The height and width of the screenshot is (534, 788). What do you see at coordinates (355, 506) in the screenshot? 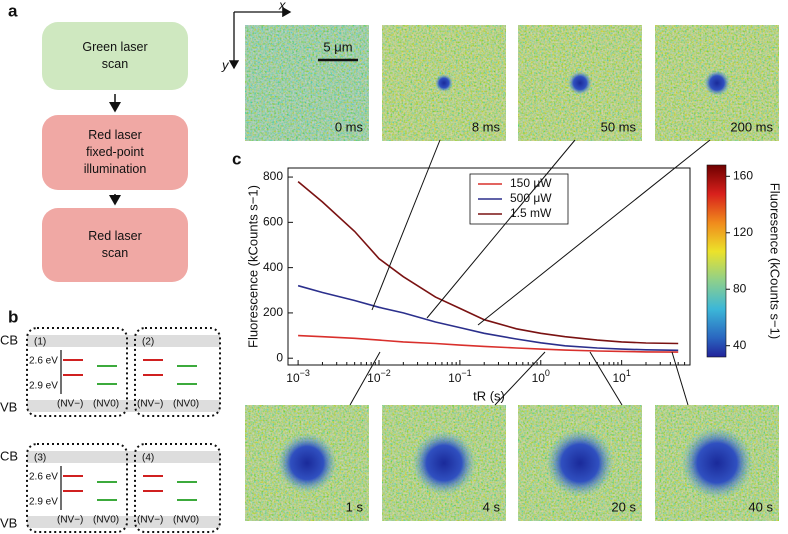
I see `image-label: 1 s` at bounding box center [355, 506].